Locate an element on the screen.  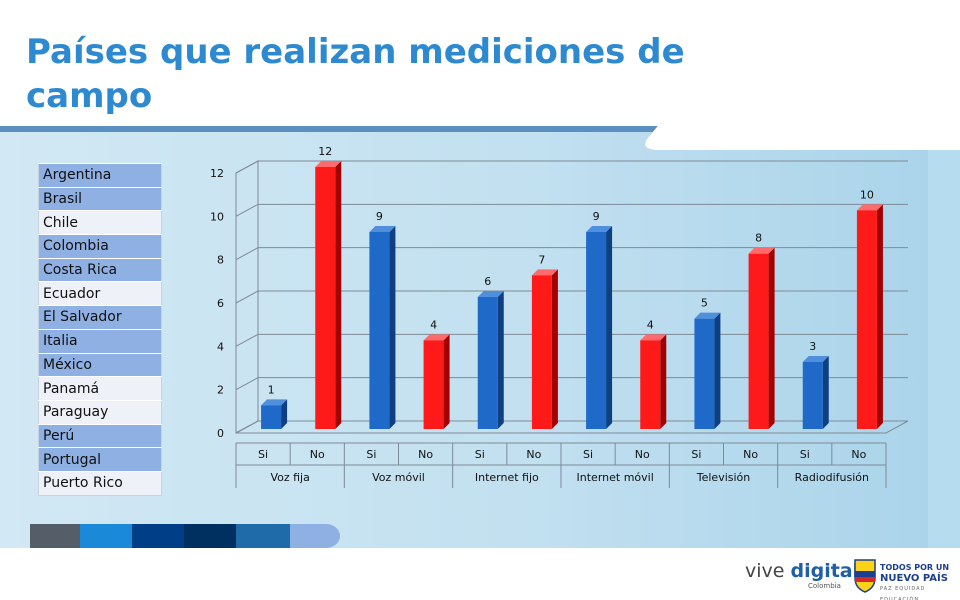
country-row: Italia is located at coordinates (100, 340).